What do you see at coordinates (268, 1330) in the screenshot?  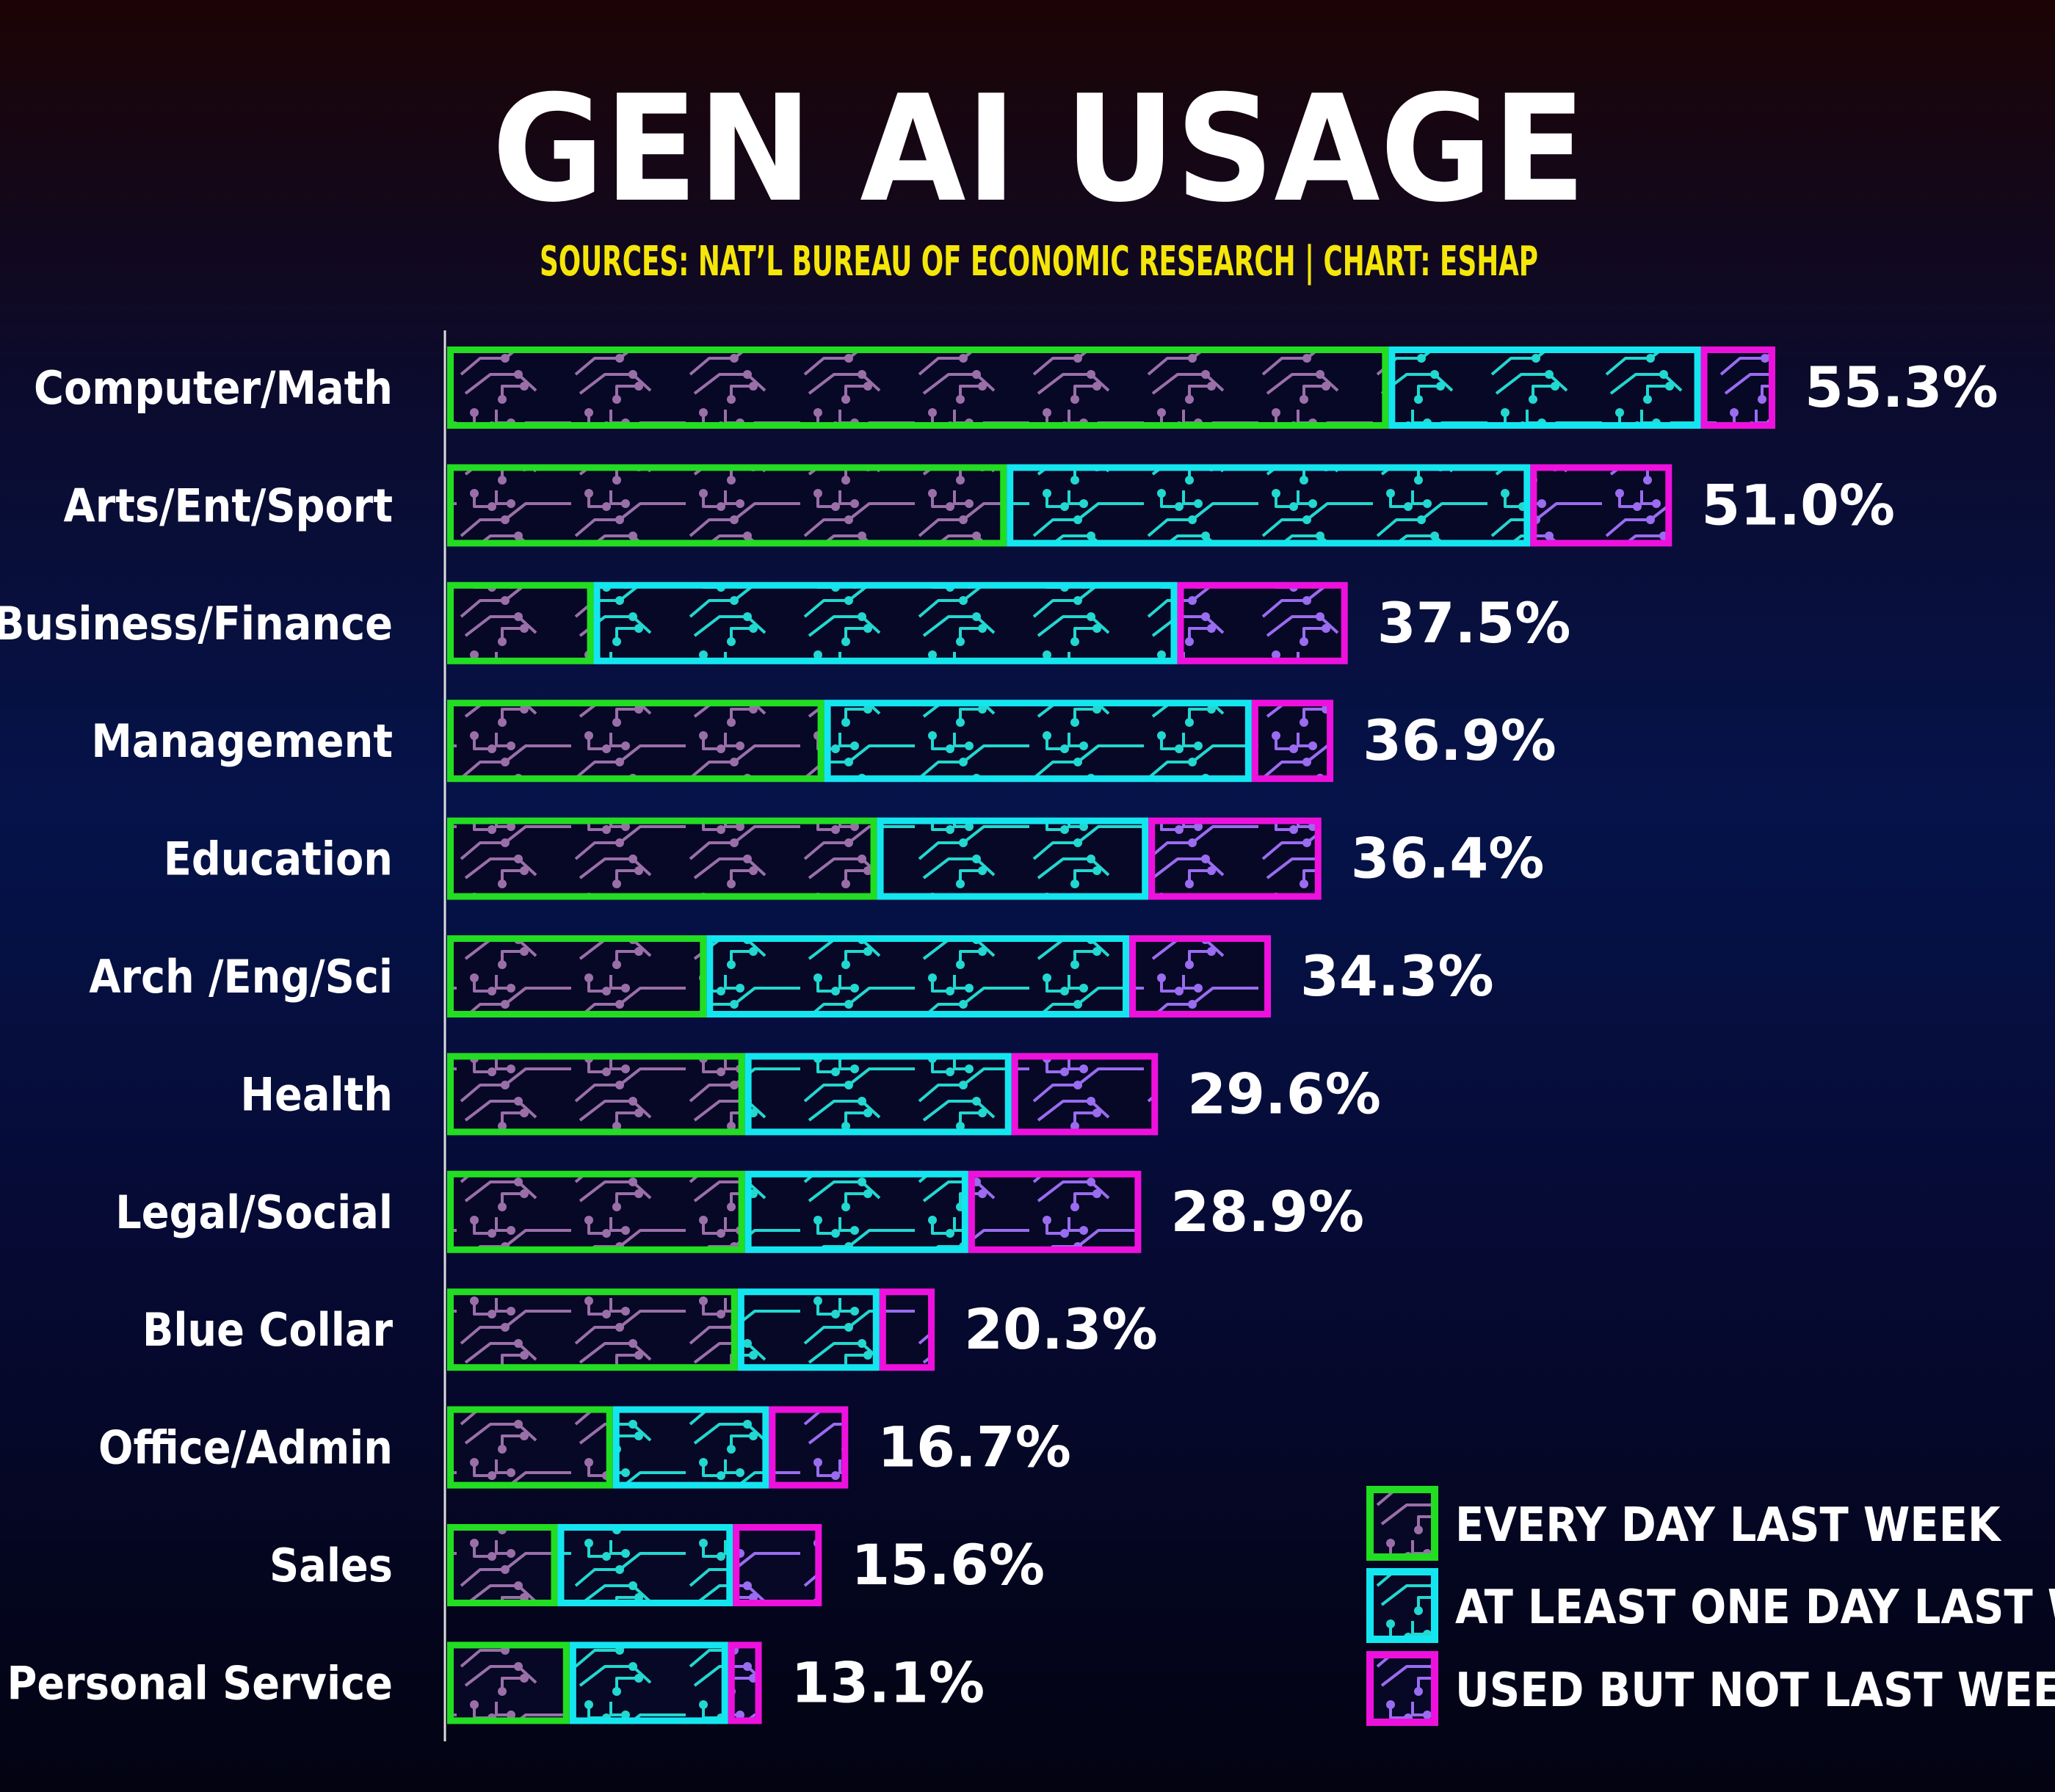 I see `category-label: Blue Collar` at bounding box center [268, 1330].